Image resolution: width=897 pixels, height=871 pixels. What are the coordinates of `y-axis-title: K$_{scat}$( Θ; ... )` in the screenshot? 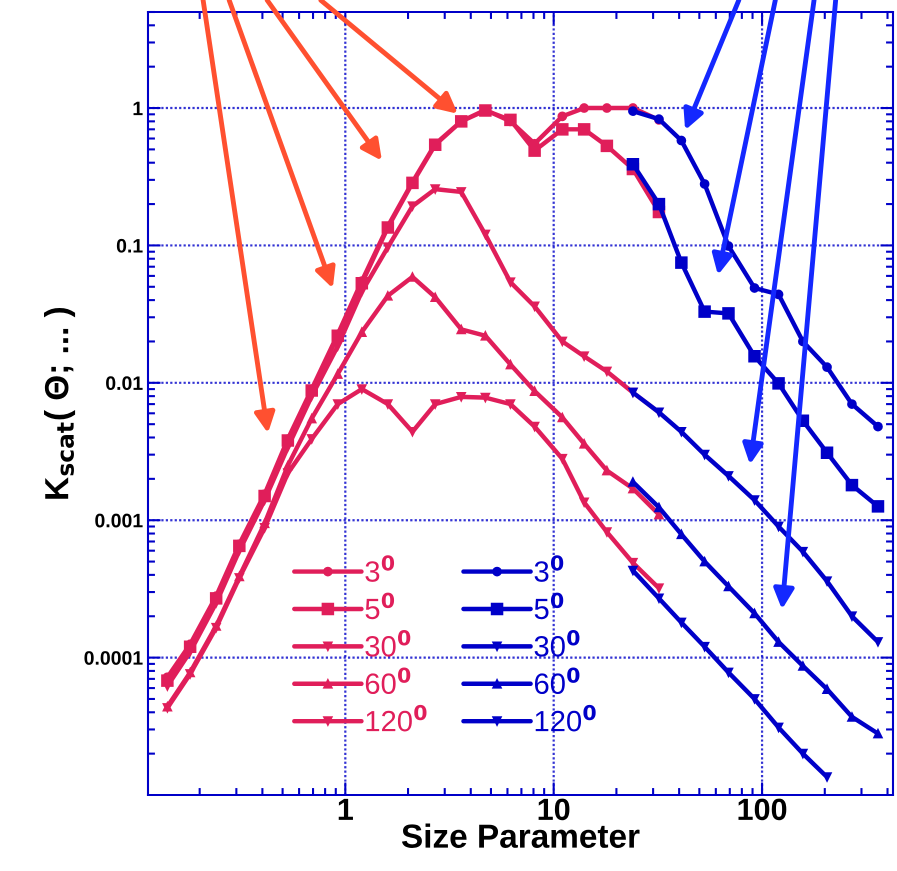 It's located at (60, 403).